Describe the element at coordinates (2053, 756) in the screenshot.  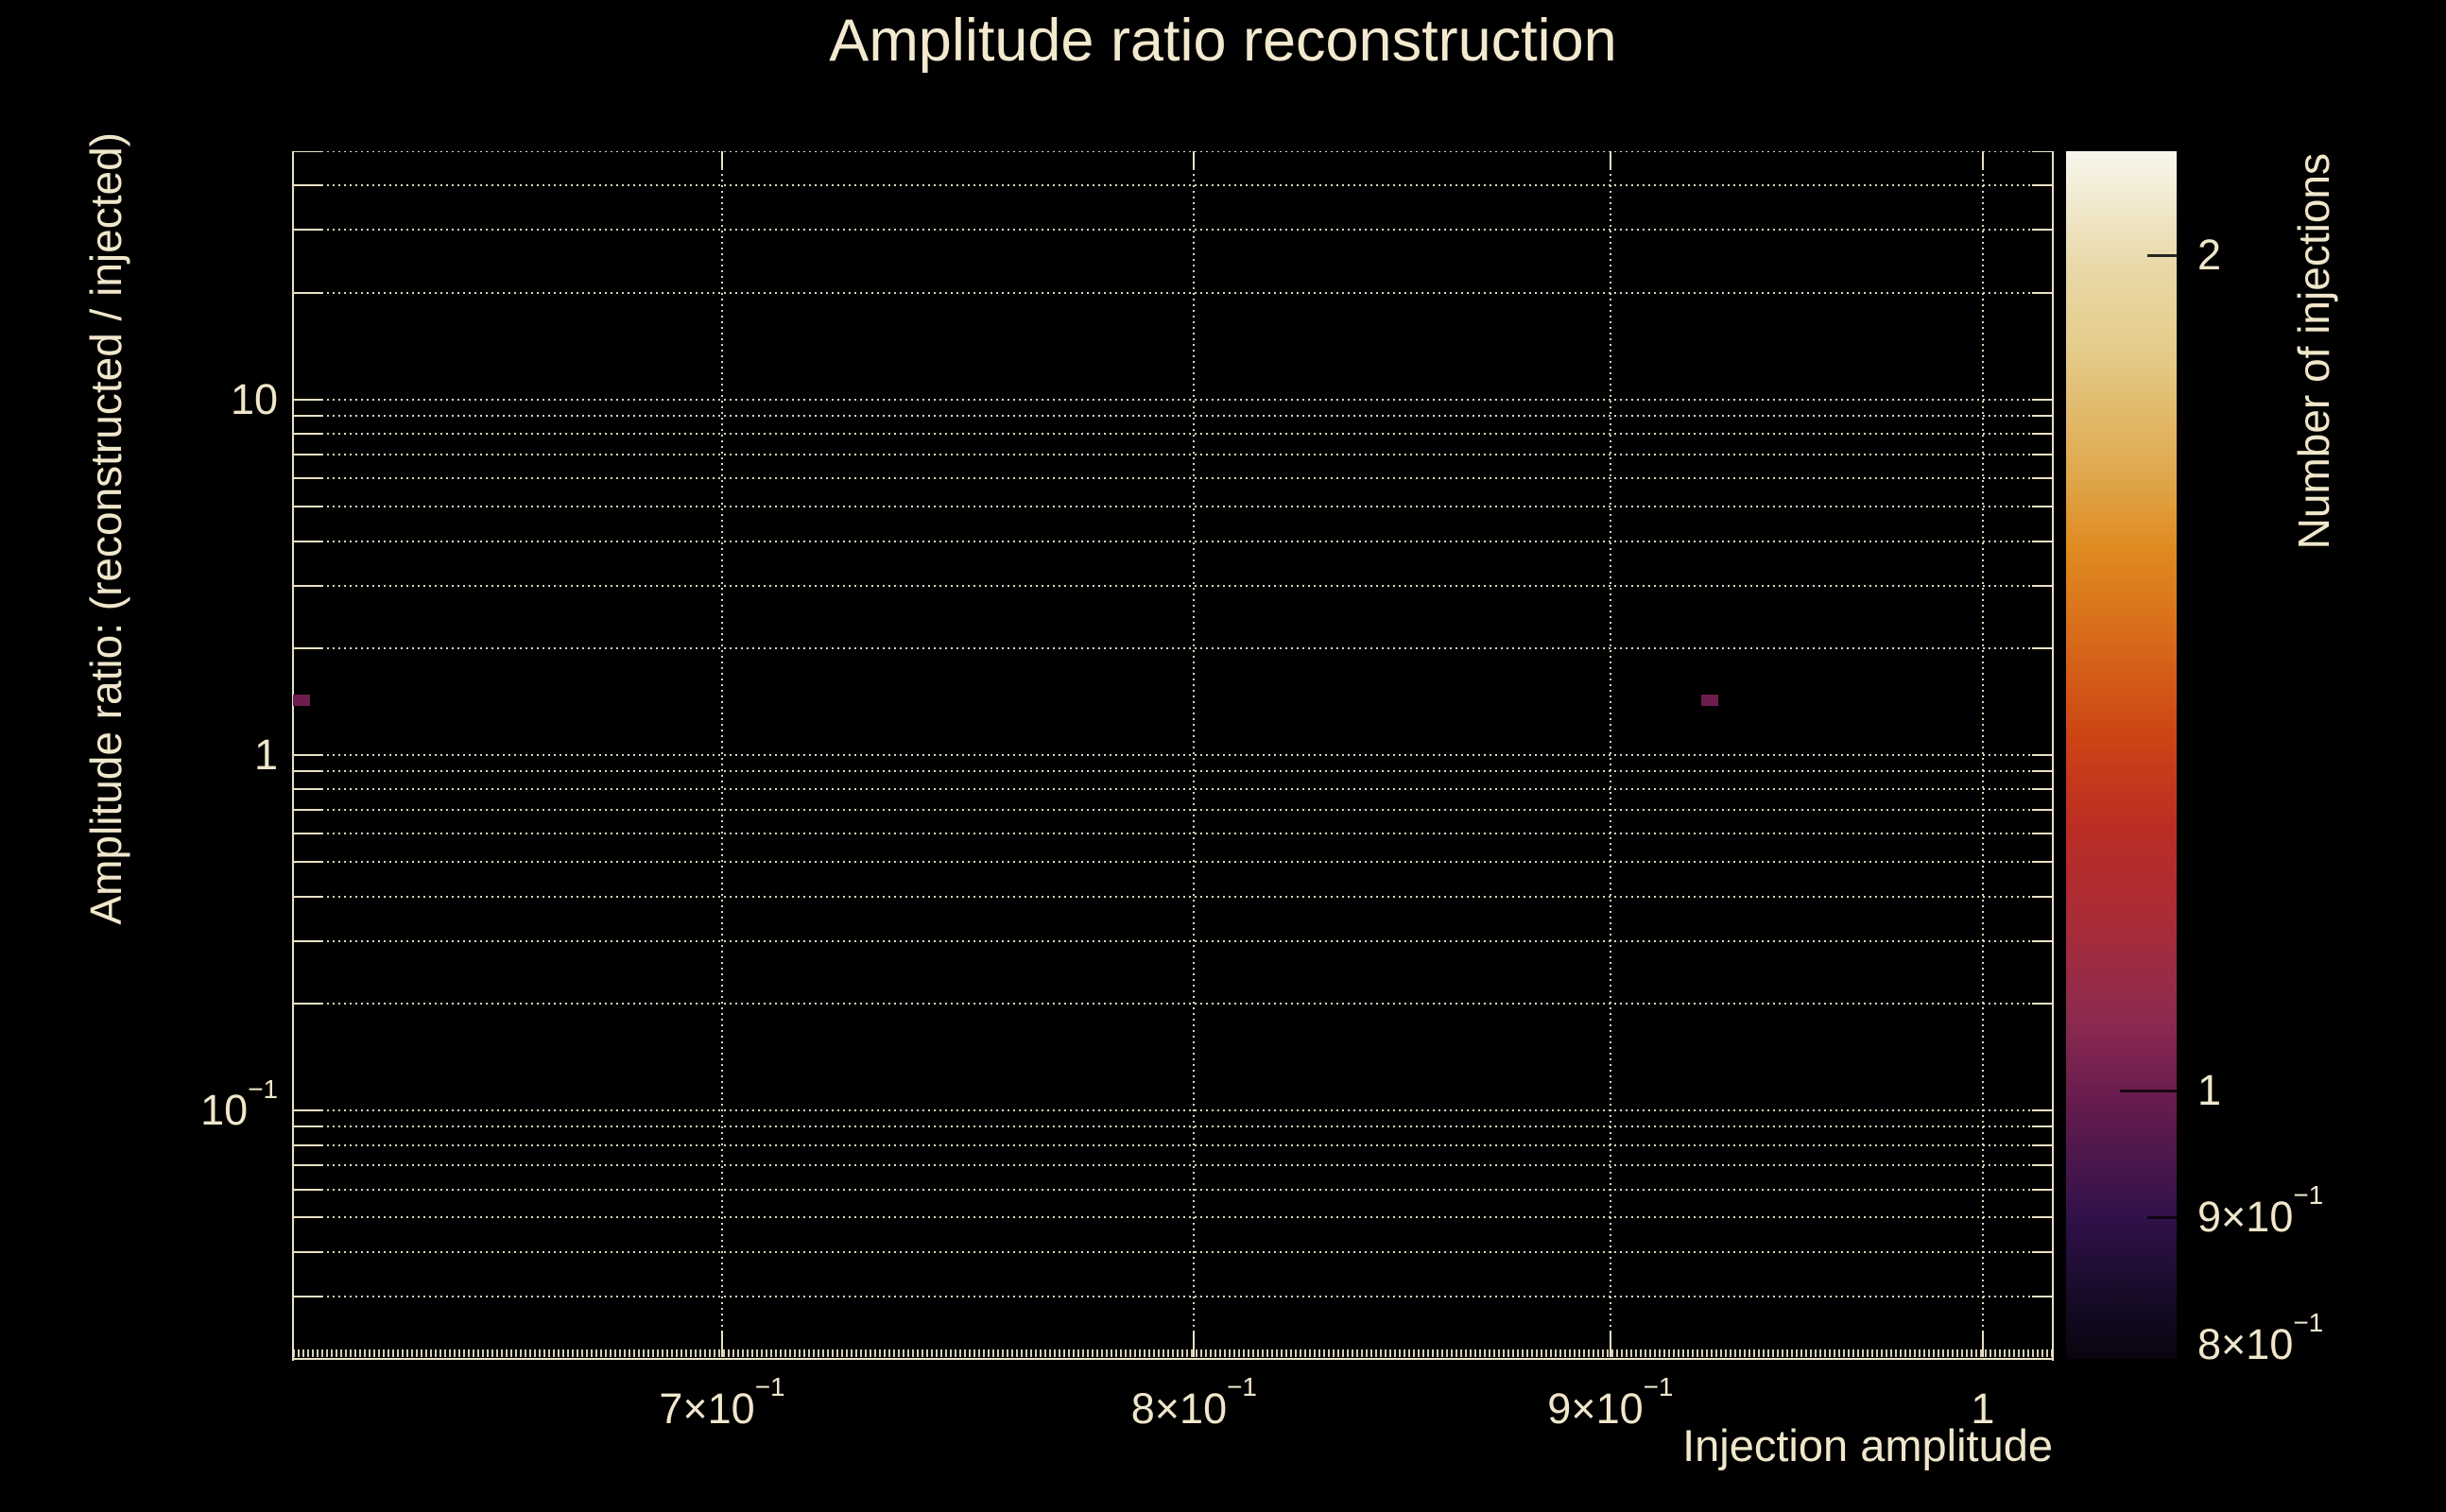
I see `right-spine` at that location.